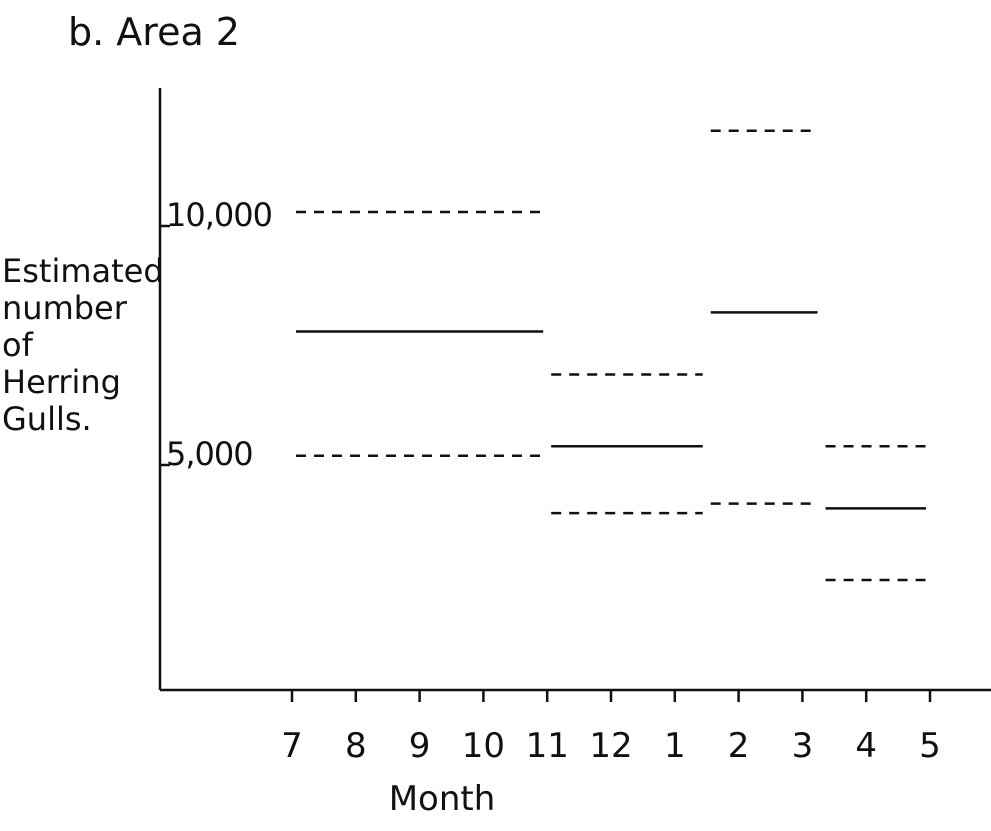 This screenshot has width=991, height=831. I want to click on y-axis-label-line: Estimated, so click(83, 271).